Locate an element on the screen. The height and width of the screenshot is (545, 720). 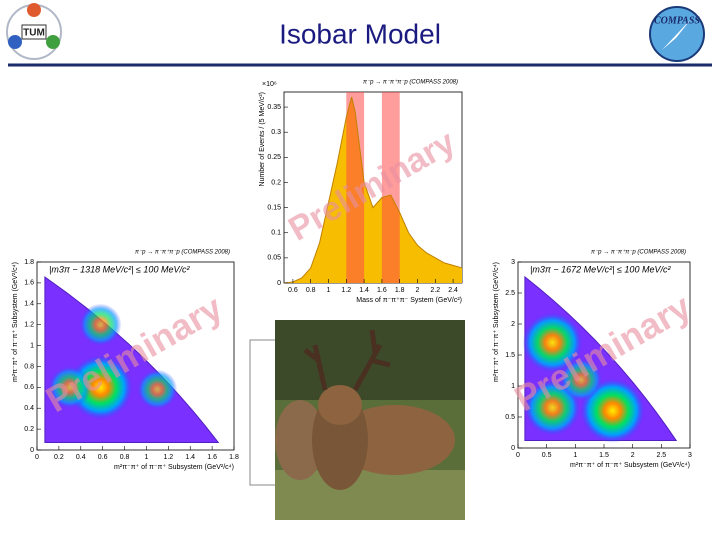
y-tick-label: 0.6 is located at coordinates (29, 387).